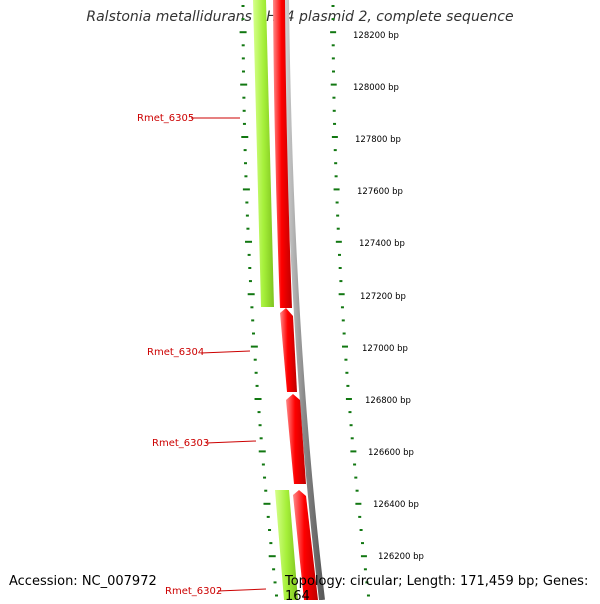 This screenshot has height=604, width=600. What do you see at coordinates (385, 349) in the screenshot?
I see `scale-label: 127000 bp` at bounding box center [385, 349].